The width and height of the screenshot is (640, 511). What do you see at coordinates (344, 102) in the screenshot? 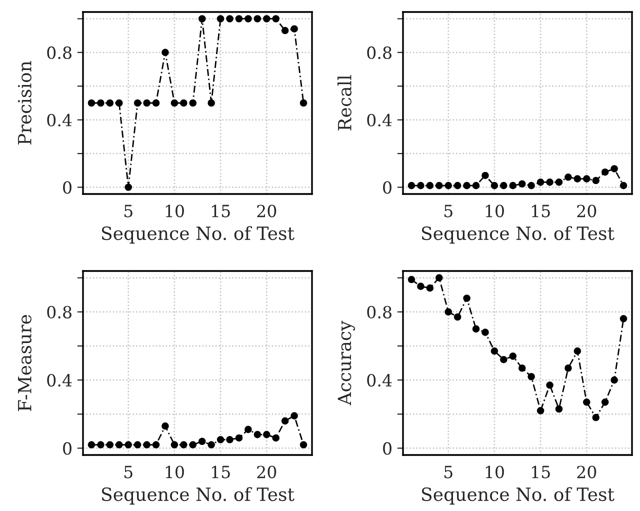
I see `y-axis-title: Recall` at bounding box center [344, 102].